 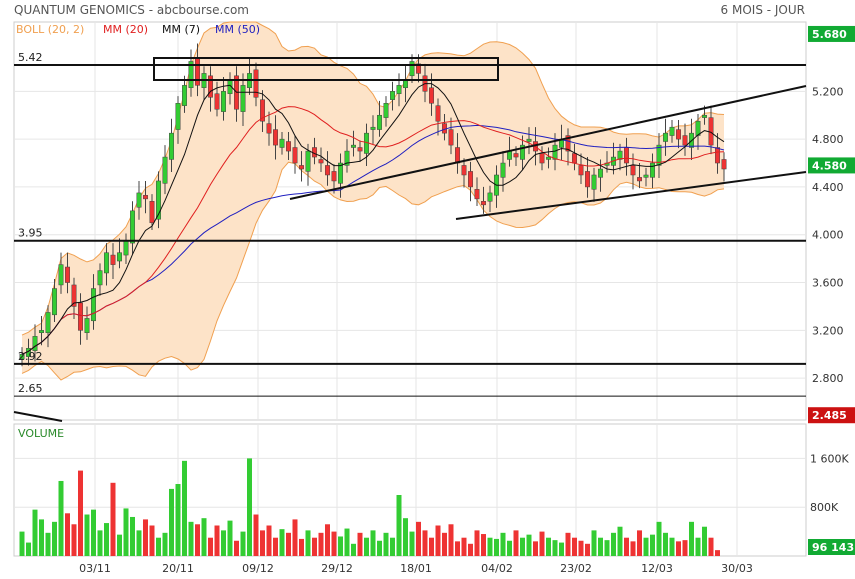 I want to click on volume-tick-label: 1 600K, so click(x=829, y=458).